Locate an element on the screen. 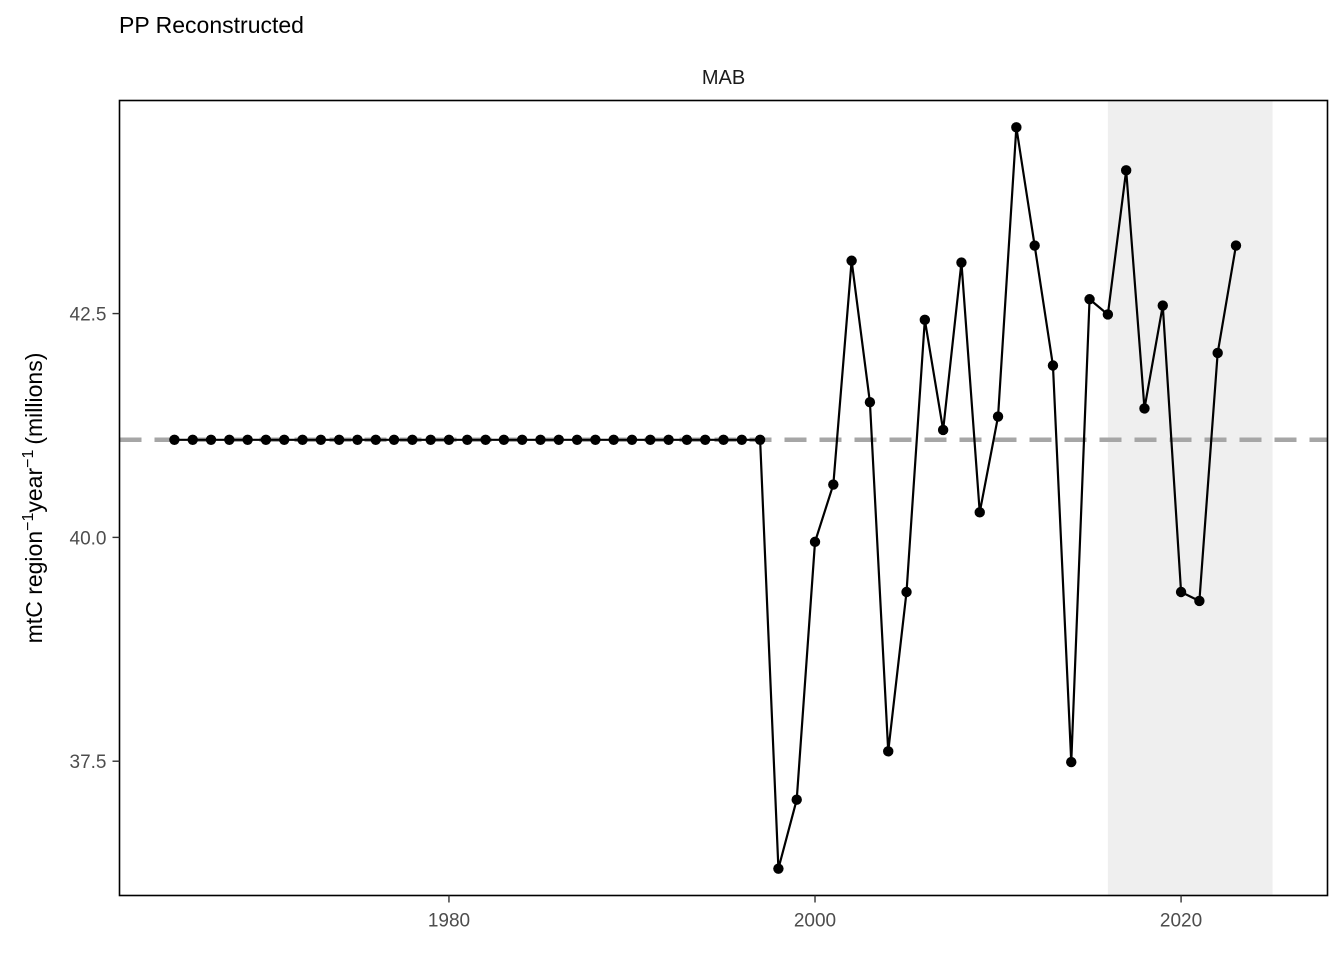  data-point-2001 is located at coordinates (833, 484).